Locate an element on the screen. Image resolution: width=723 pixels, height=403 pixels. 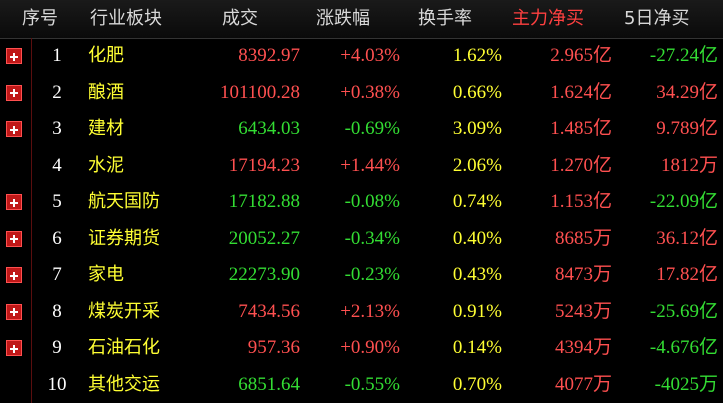
table-row: 4 水泥 17194.23 +1.44% 2.06% 1.270亿 1812万 is located at coordinates (361, 166).